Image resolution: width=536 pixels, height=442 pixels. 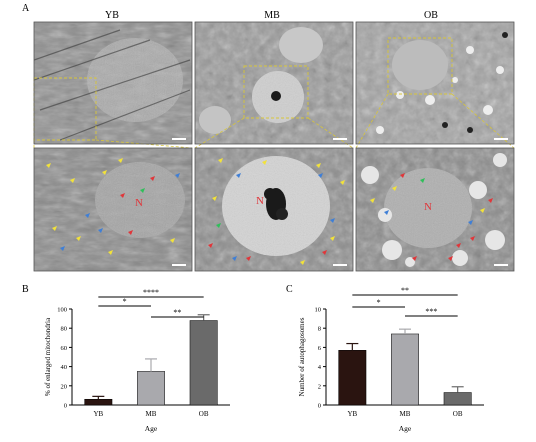 I want to click on y-axis-label: Number of autophagosomes, so click(x=302, y=356).